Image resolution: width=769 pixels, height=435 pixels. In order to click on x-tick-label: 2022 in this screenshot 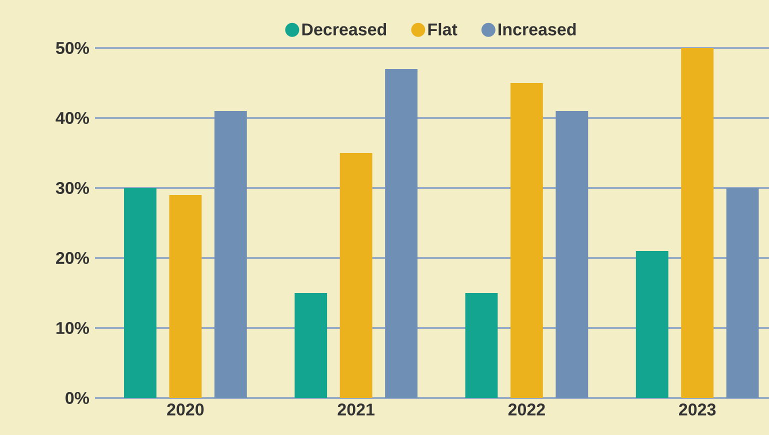, I will do `click(526, 410)`.